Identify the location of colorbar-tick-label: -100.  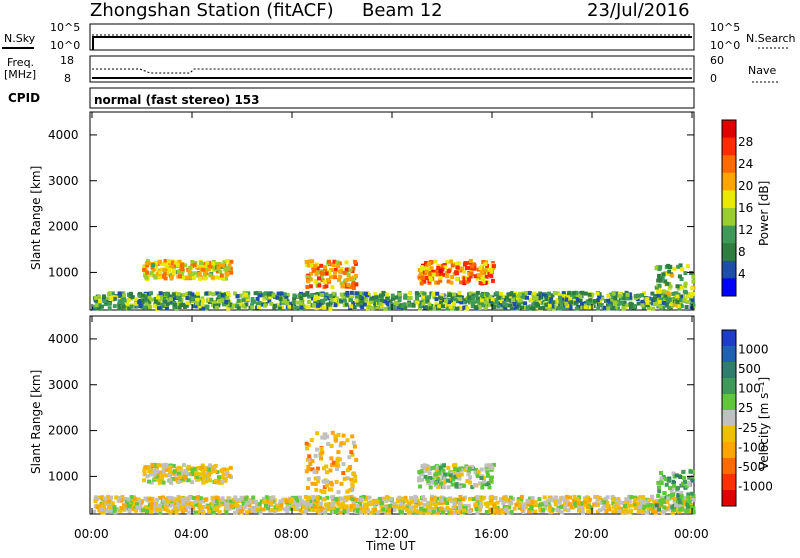
(751, 447).